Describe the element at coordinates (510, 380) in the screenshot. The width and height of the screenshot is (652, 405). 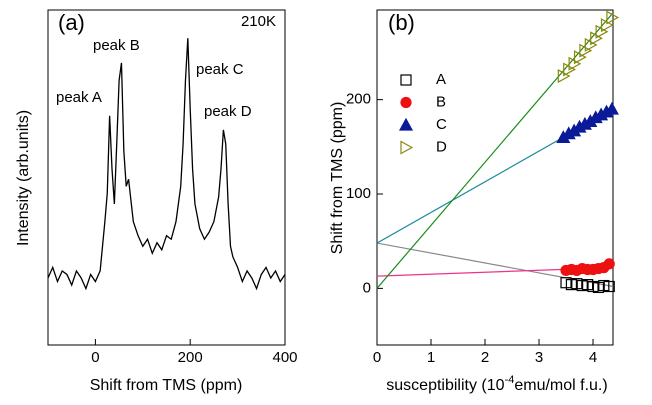
I see `x-axis-label-sup: -4` at that location.